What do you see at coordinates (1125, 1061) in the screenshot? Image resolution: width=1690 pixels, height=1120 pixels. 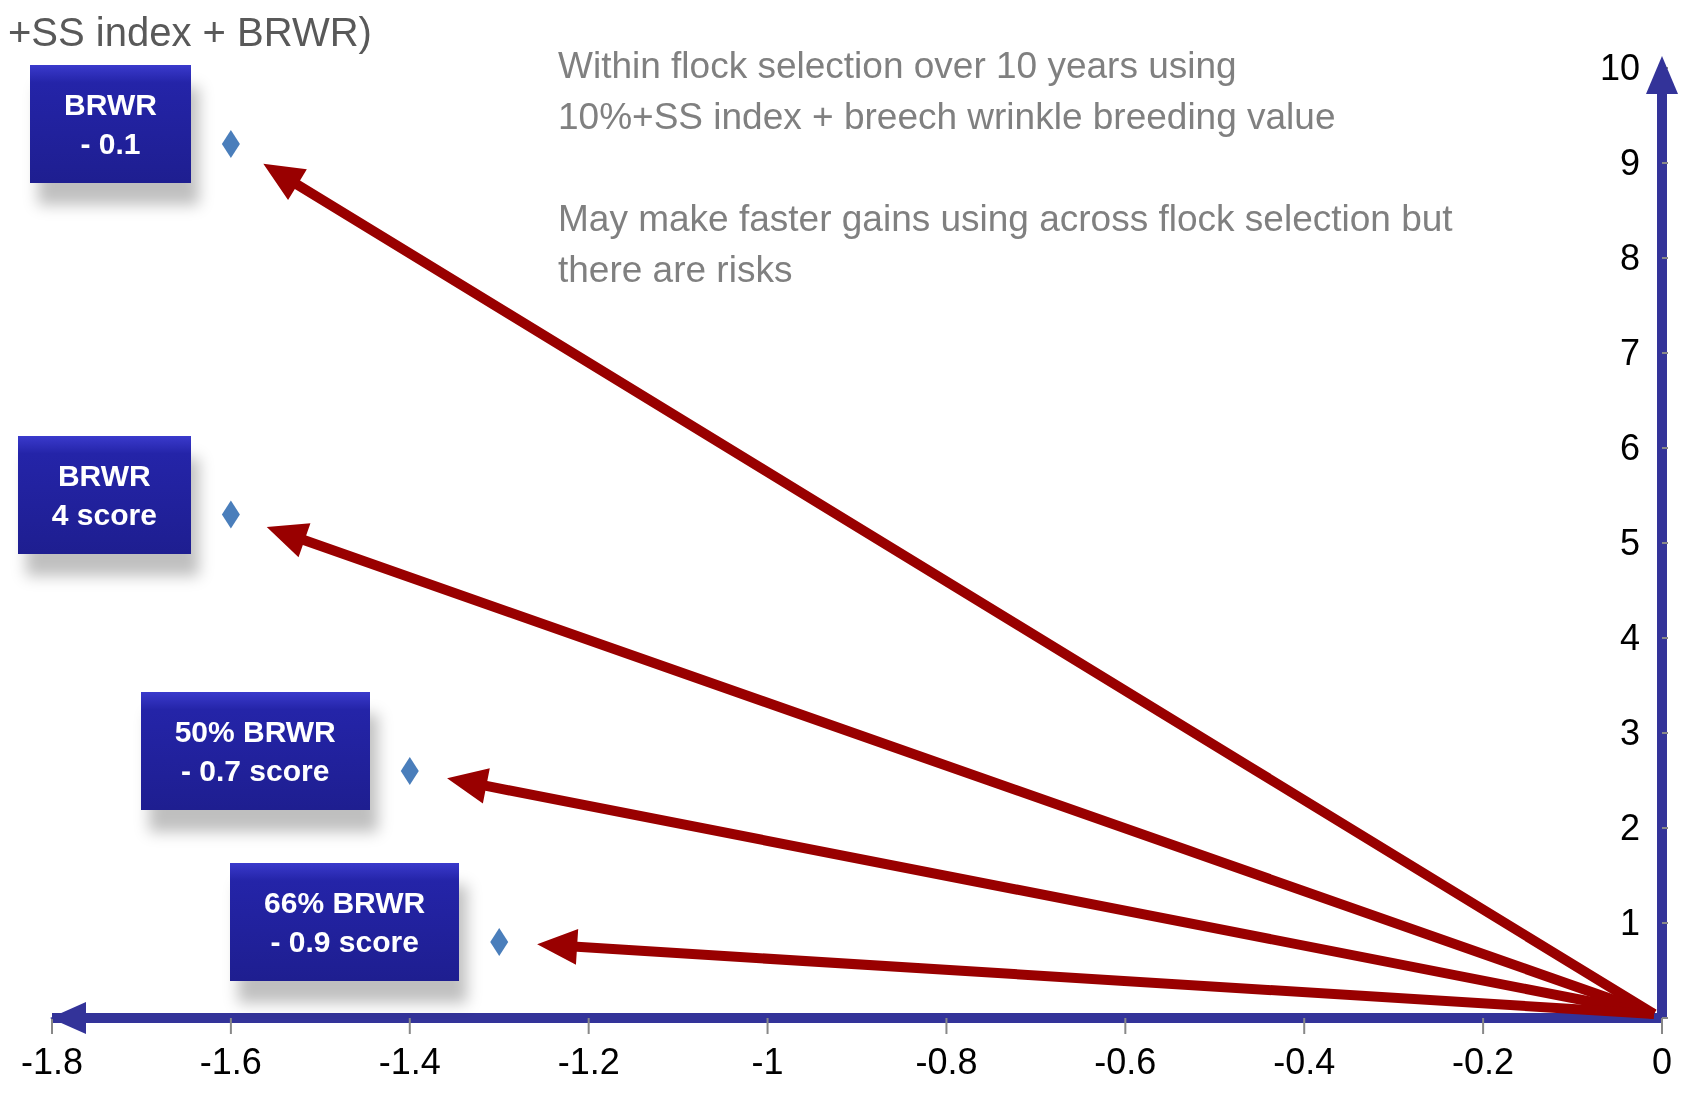 I see `x-tick-label: -0.6` at bounding box center [1125, 1061].